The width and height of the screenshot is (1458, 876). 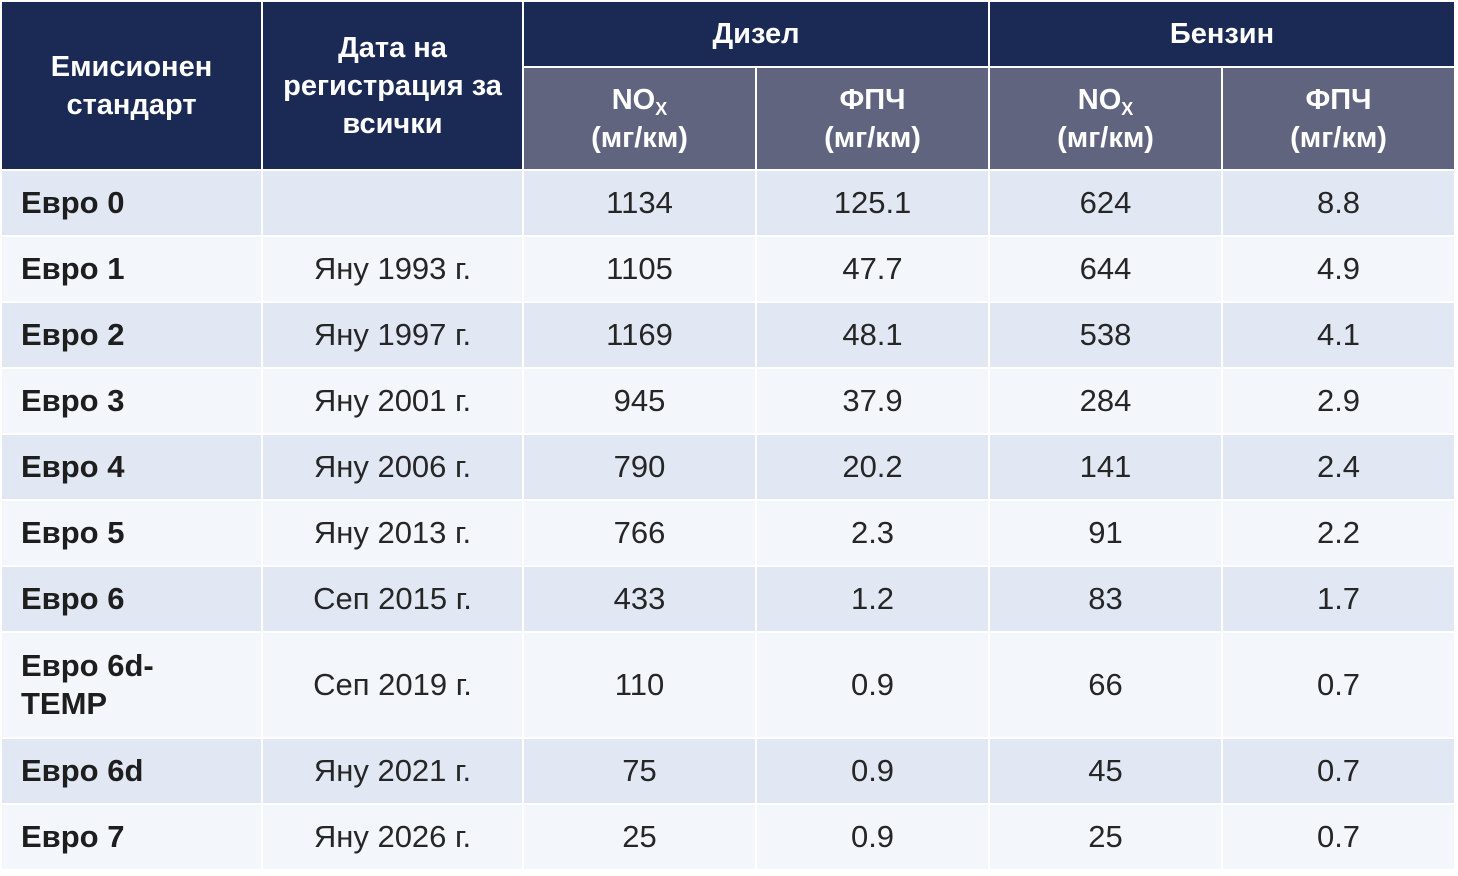 What do you see at coordinates (392, 685) in the screenshot?
I see `cell-date: Сеп 2019 г.` at bounding box center [392, 685].